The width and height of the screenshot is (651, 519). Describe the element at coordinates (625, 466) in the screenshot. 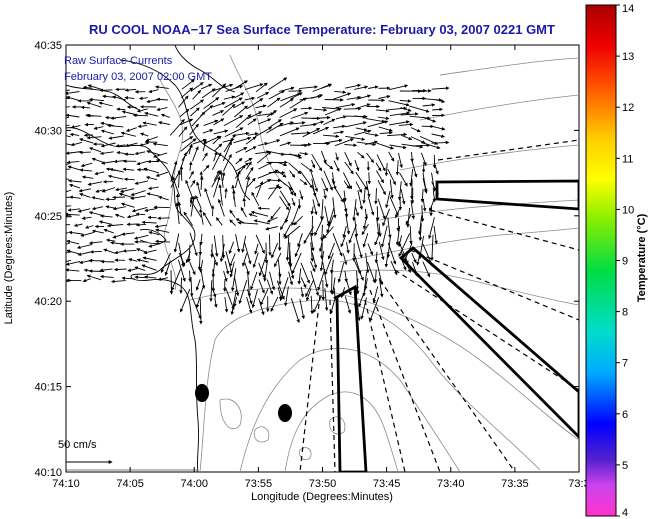

I see `colorbar-tick-label: 5` at that location.